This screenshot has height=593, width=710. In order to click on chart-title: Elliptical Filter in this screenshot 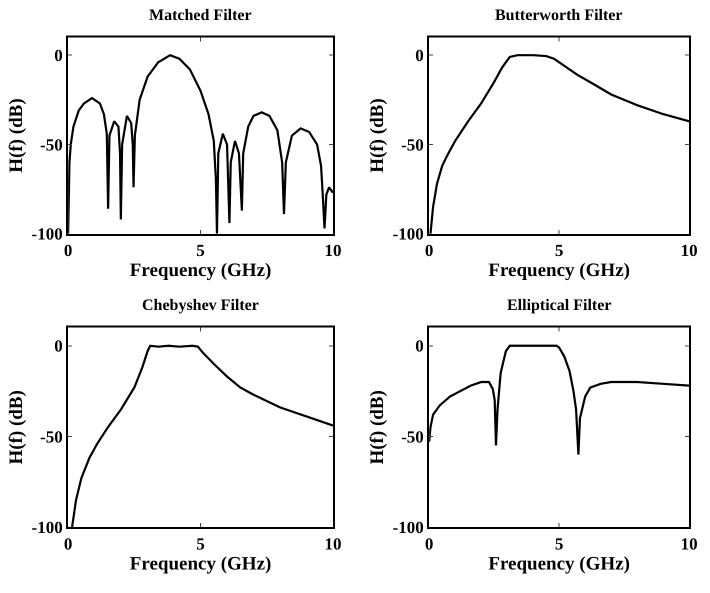, I will do `click(559, 305)`.